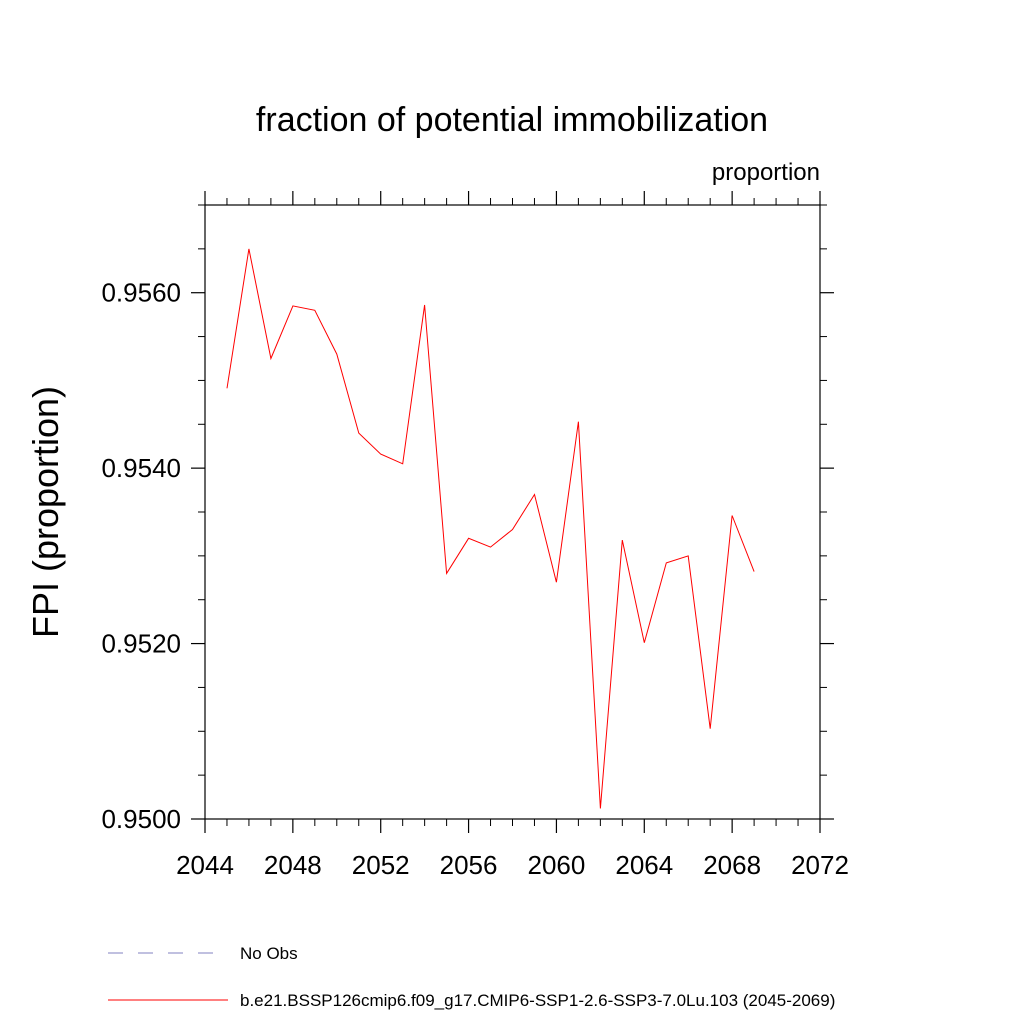 The image size is (1024, 1024). Describe the element at coordinates (269, 953) in the screenshot. I see `legend-label-no-obs: No Obs` at that location.